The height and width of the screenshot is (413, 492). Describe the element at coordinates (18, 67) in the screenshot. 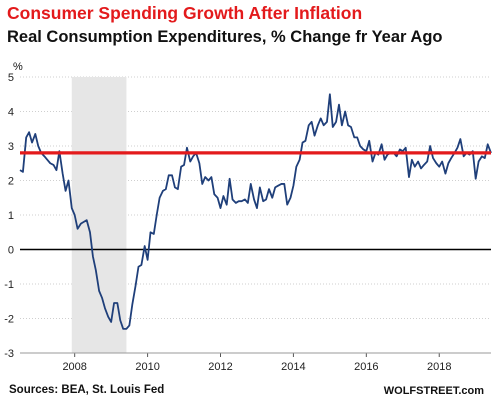

I see `y-axis-label: %` at that location.